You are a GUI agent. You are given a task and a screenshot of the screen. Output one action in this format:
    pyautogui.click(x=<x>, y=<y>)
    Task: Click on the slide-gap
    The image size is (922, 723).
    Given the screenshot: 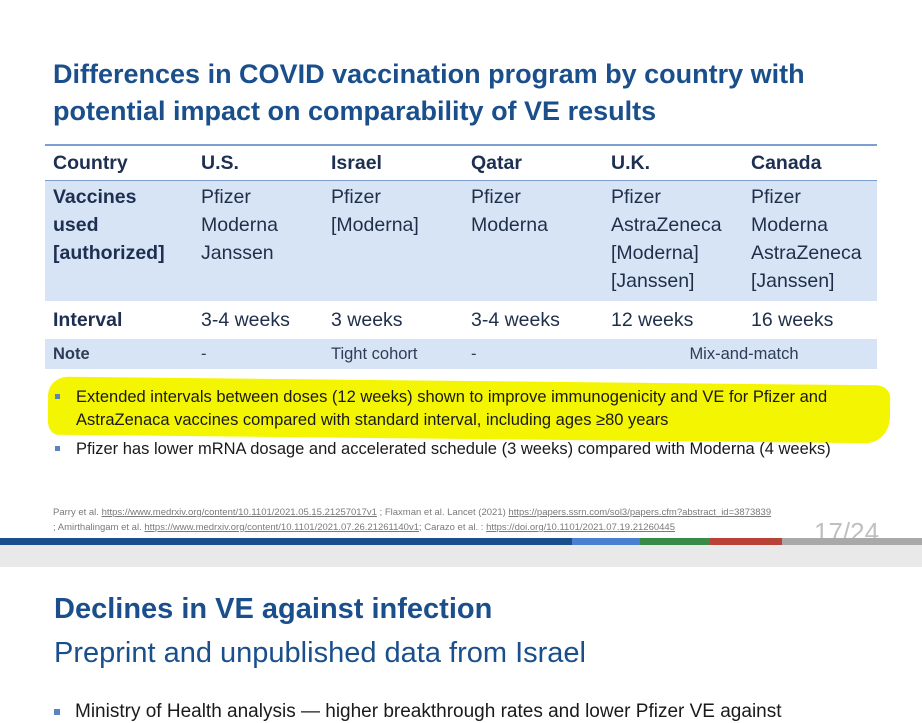 What is the action you would take?
    pyautogui.click(x=461, y=556)
    